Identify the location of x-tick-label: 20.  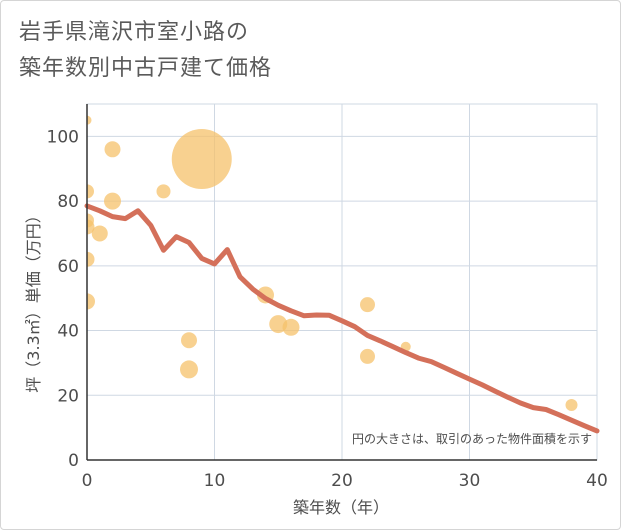
(342, 481).